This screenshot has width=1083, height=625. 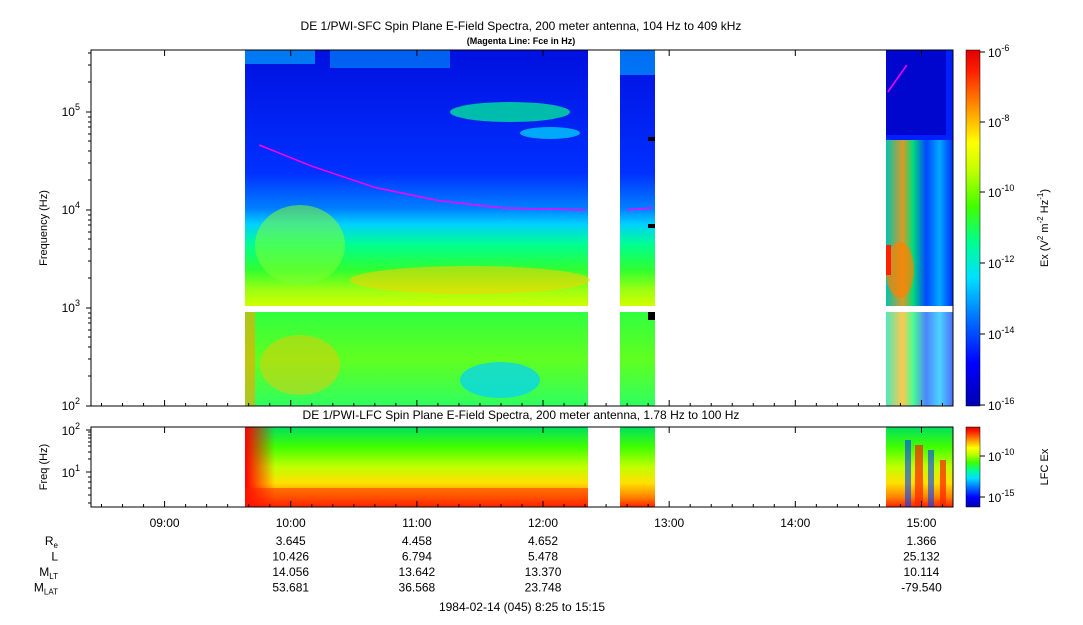 I want to click on ephemeris-row-label: Re, so click(x=52, y=542).